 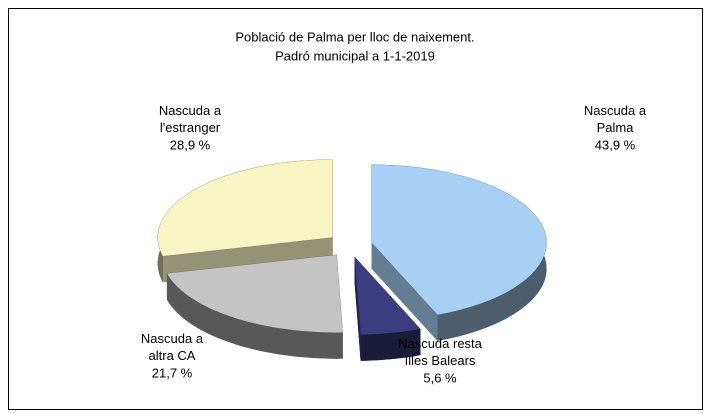 I want to click on chart-subtitle: Padró municipal a 1-1-2019, so click(x=355, y=55).